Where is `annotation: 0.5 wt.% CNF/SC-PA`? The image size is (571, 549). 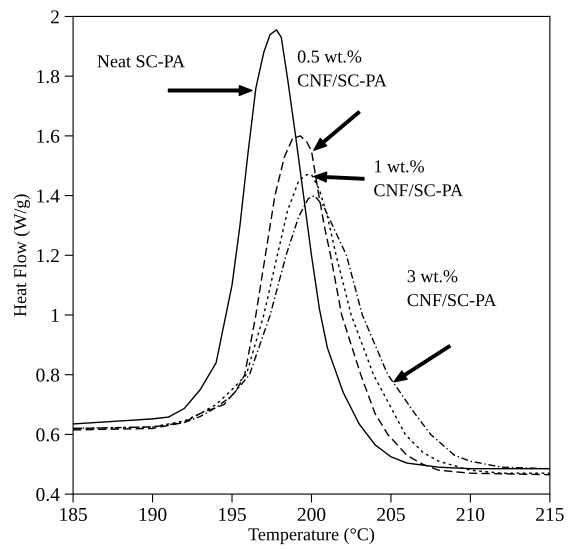 annotation: 0.5 wt.% CNF/SC-PA is located at coordinates (342, 68).